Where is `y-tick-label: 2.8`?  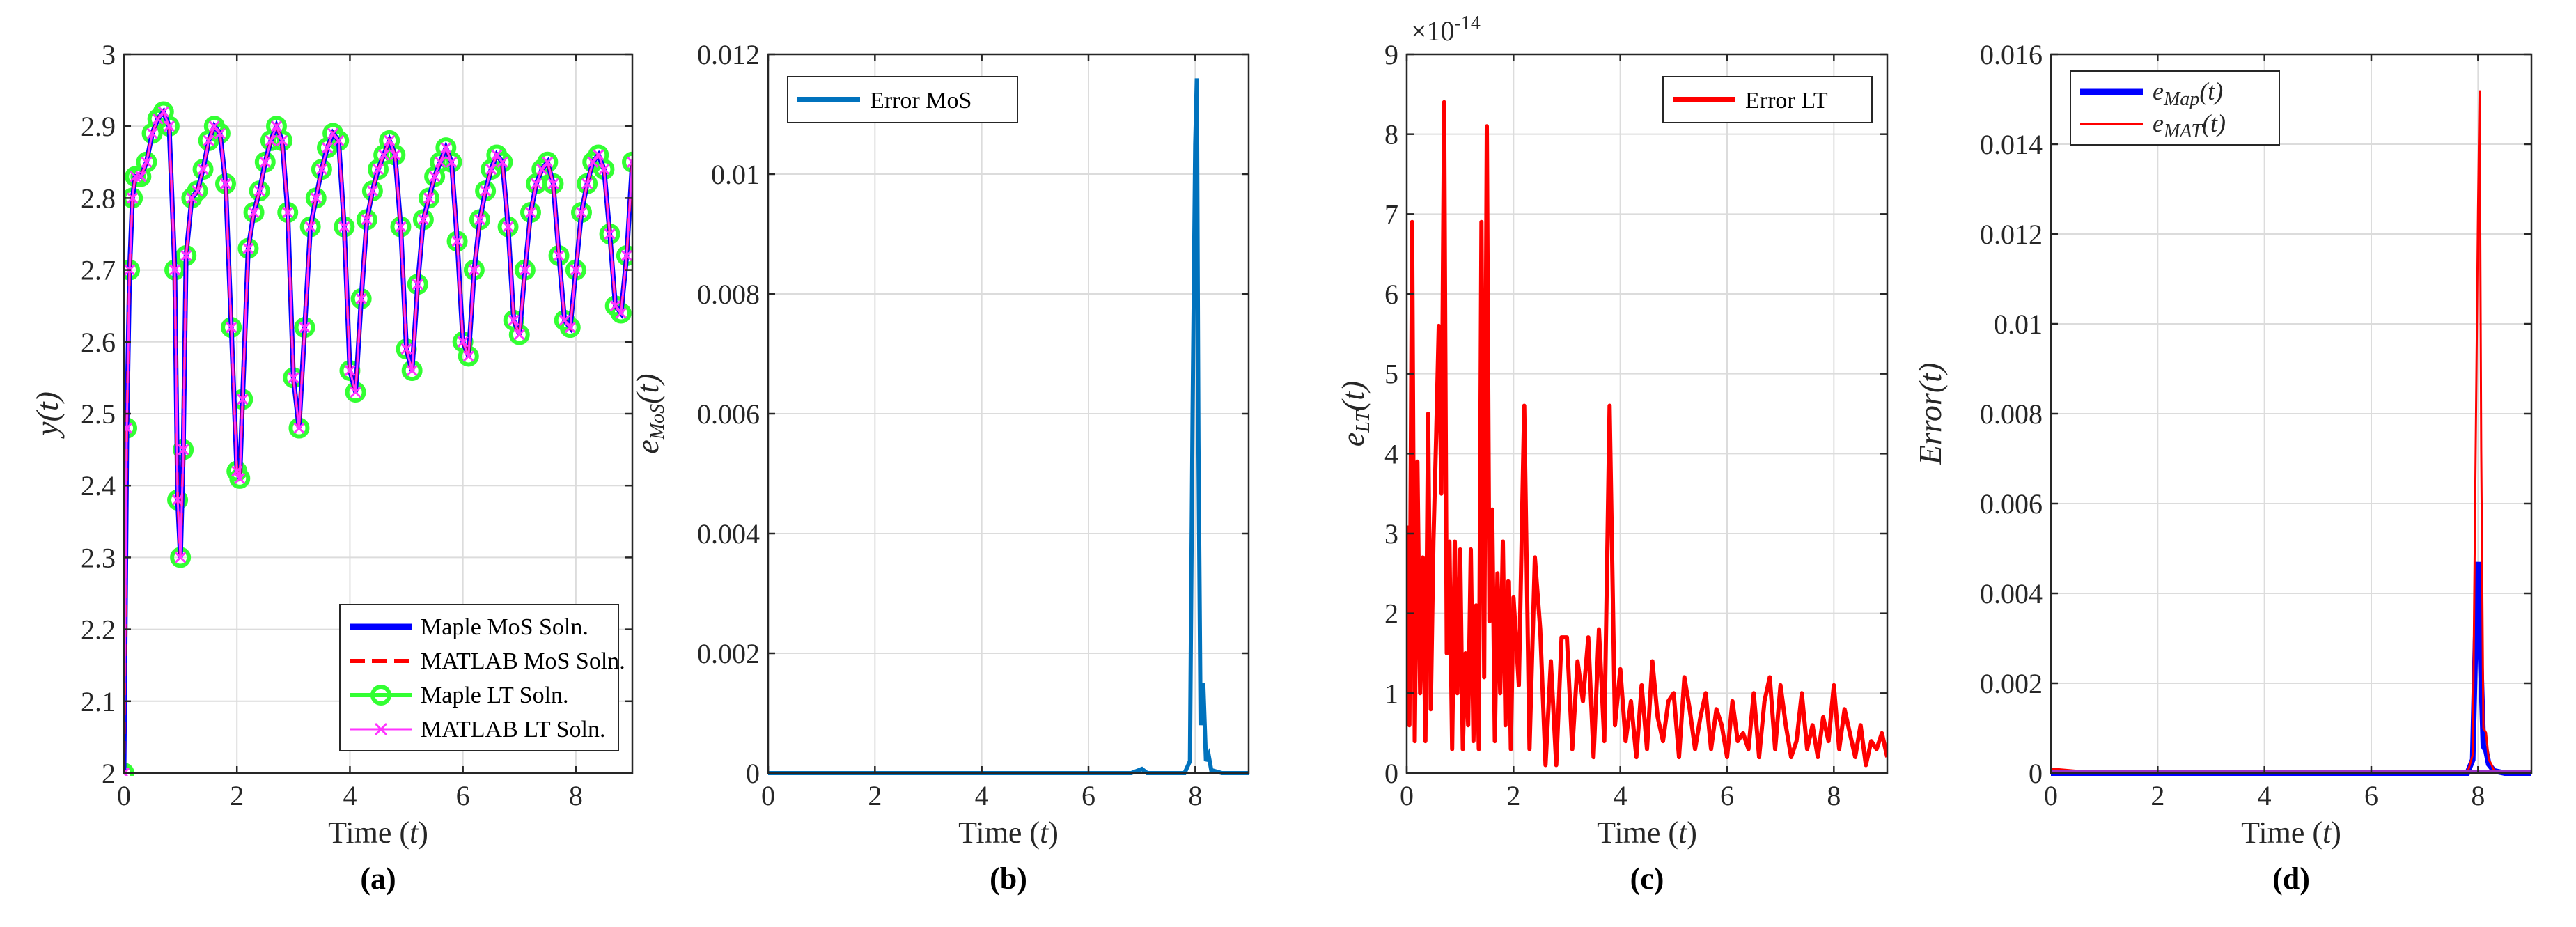 y-tick-label: 2.8 is located at coordinates (99, 198).